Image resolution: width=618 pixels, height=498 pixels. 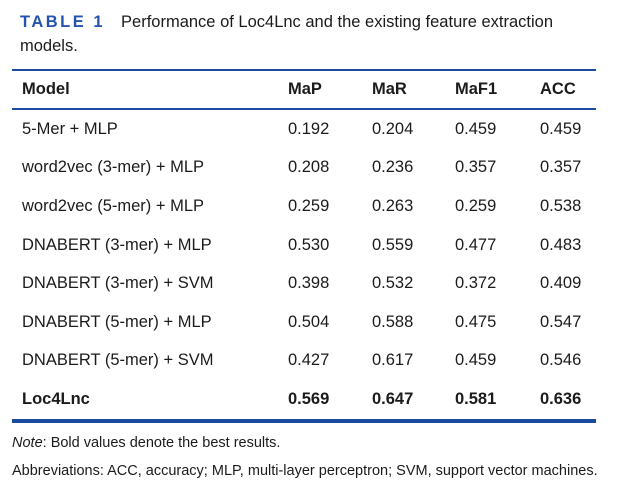 What do you see at coordinates (476, 321) in the screenshot?
I see `value-cell: 0.475` at bounding box center [476, 321].